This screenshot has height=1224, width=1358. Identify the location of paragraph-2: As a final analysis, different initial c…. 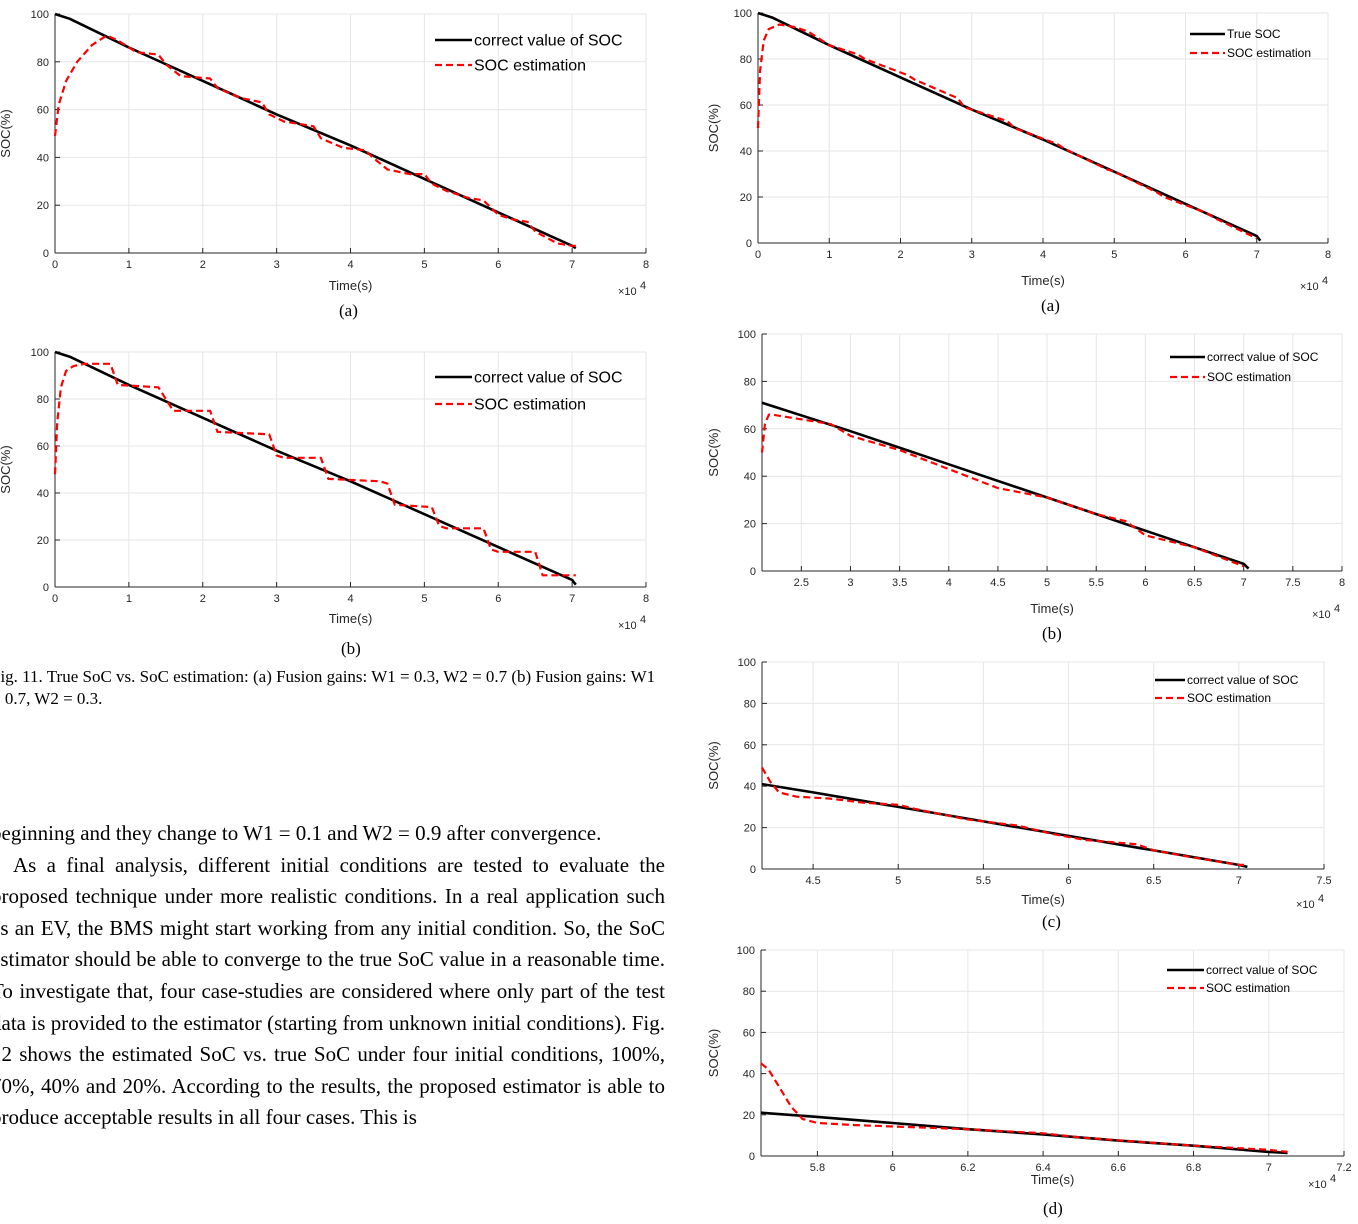
(332, 991).